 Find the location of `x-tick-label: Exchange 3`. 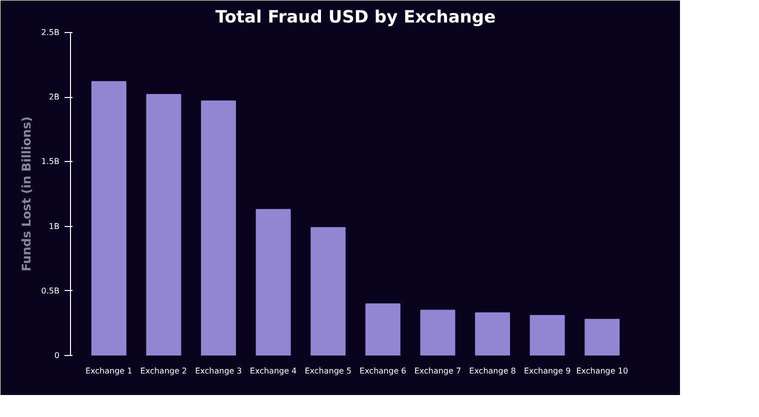

x-tick-label: Exchange 3 is located at coordinates (218, 371).